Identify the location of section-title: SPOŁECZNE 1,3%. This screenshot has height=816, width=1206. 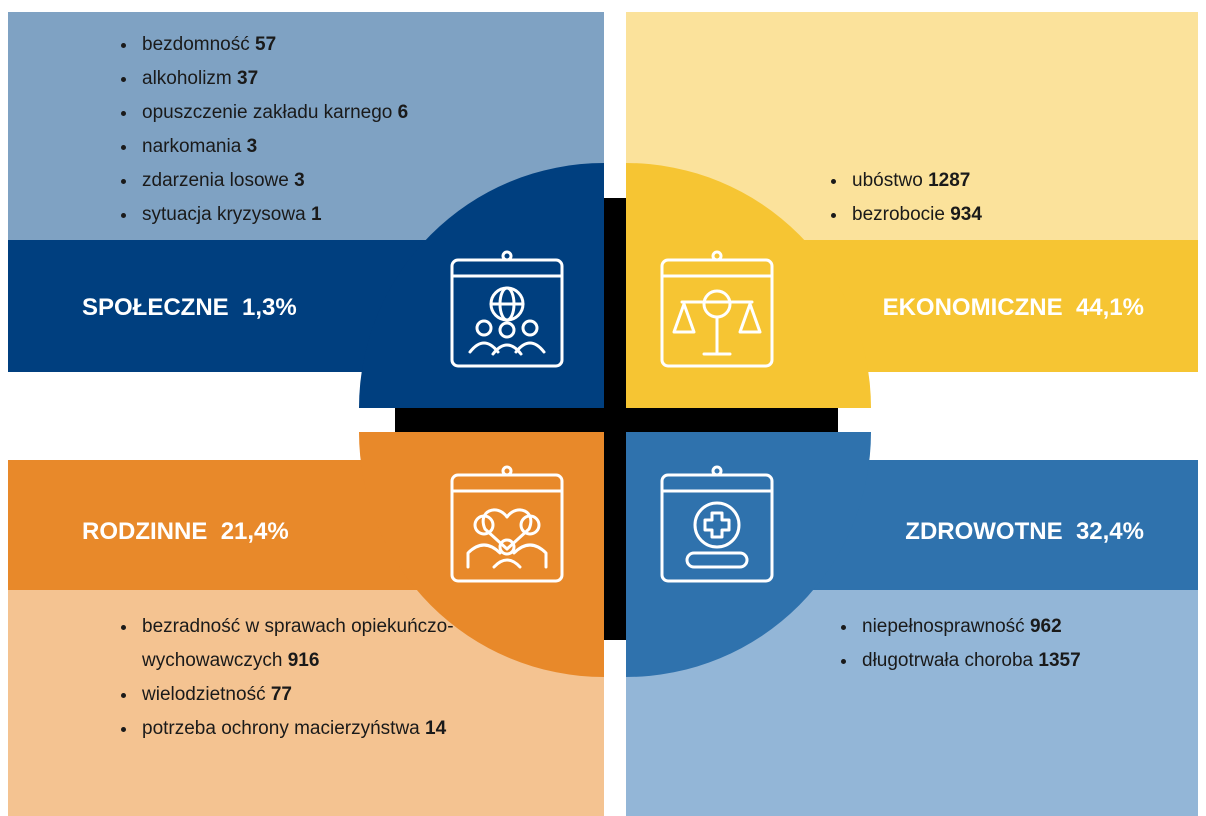
(189, 308).